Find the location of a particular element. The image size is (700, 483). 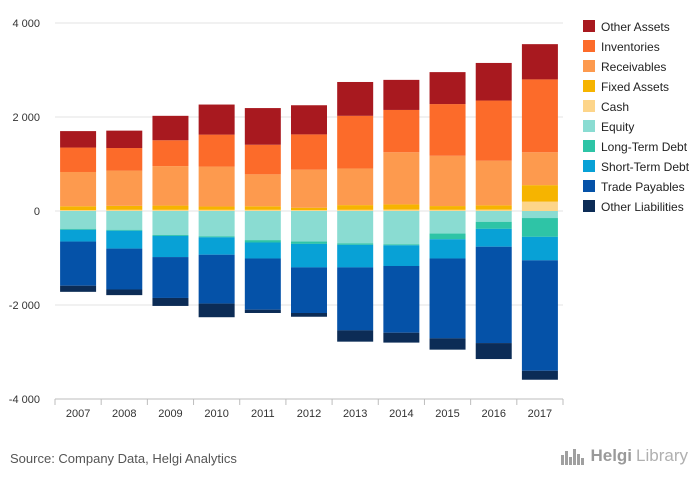

x-tick-label: 2014 is located at coordinates (401, 414).